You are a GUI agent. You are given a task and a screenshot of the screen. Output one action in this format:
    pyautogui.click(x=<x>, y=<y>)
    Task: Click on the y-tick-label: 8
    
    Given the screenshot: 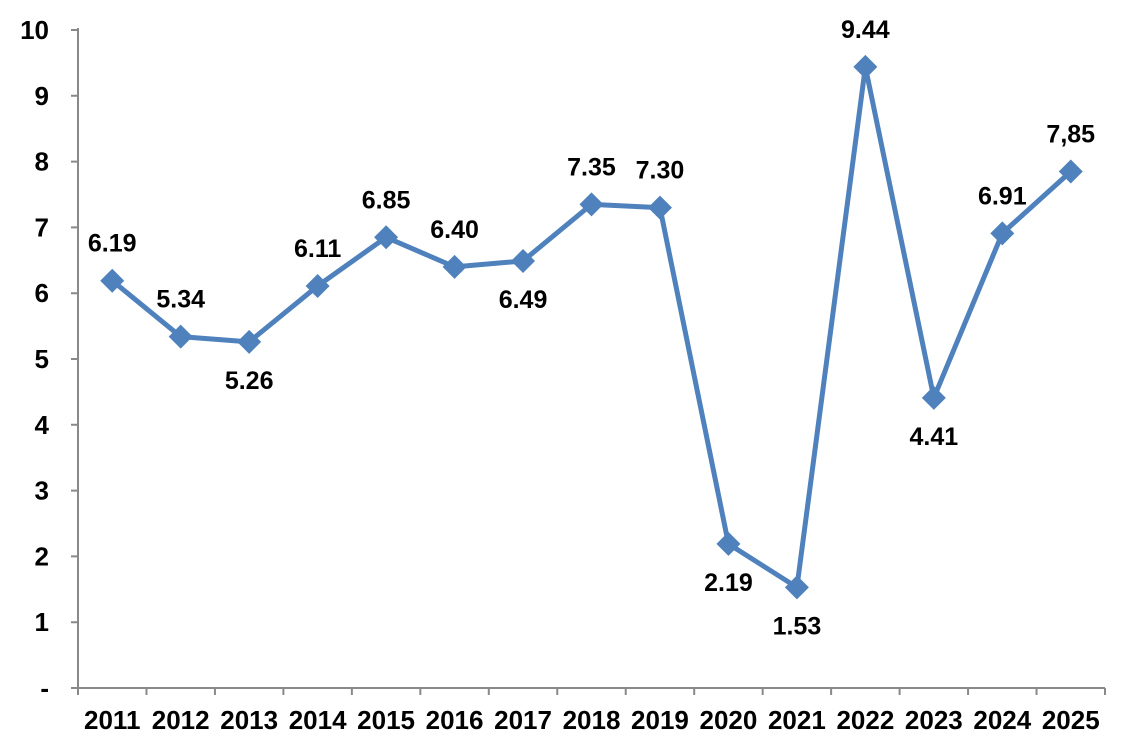 What is the action you would take?
    pyautogui.click(x=42, y=162)
    